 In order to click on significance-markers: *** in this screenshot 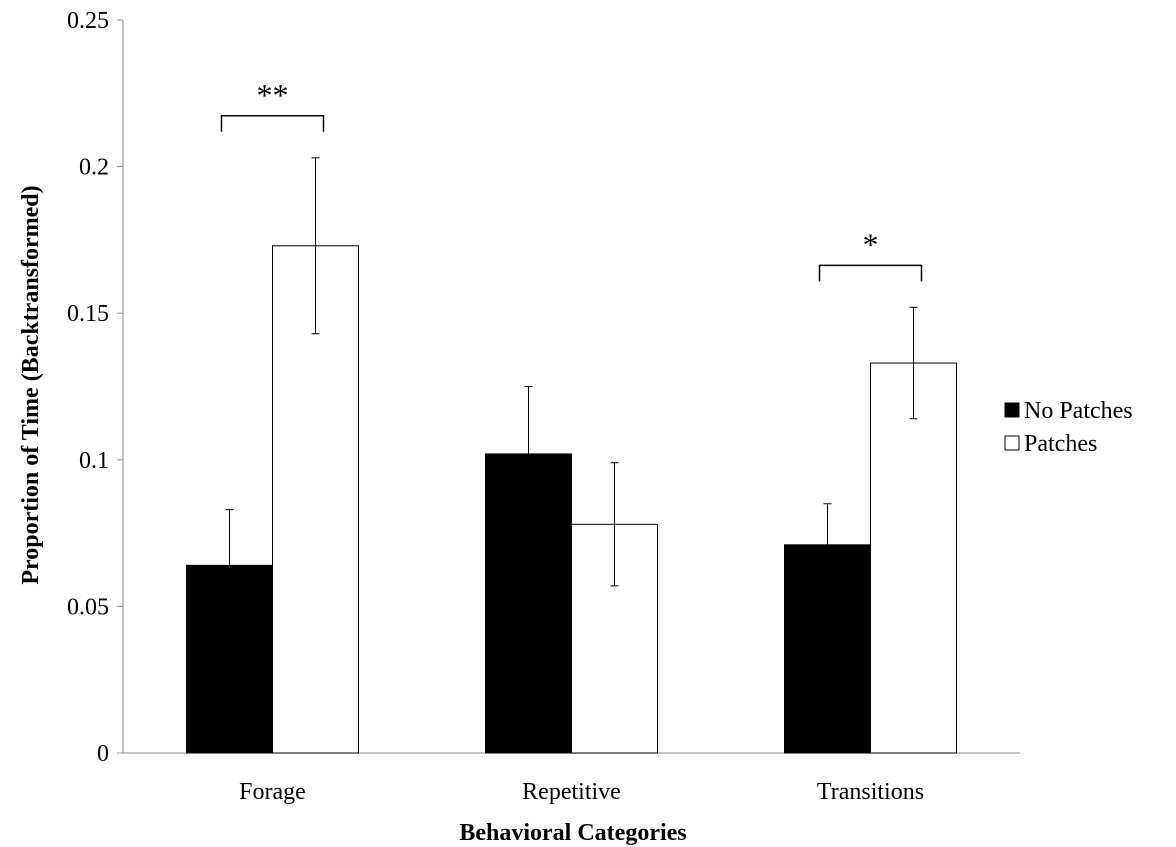, I will do `click(571, 179)`.